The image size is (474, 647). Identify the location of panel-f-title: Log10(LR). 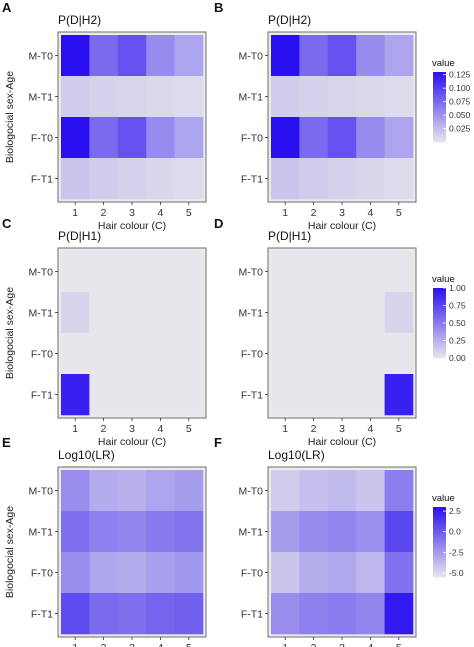
(296, 455).